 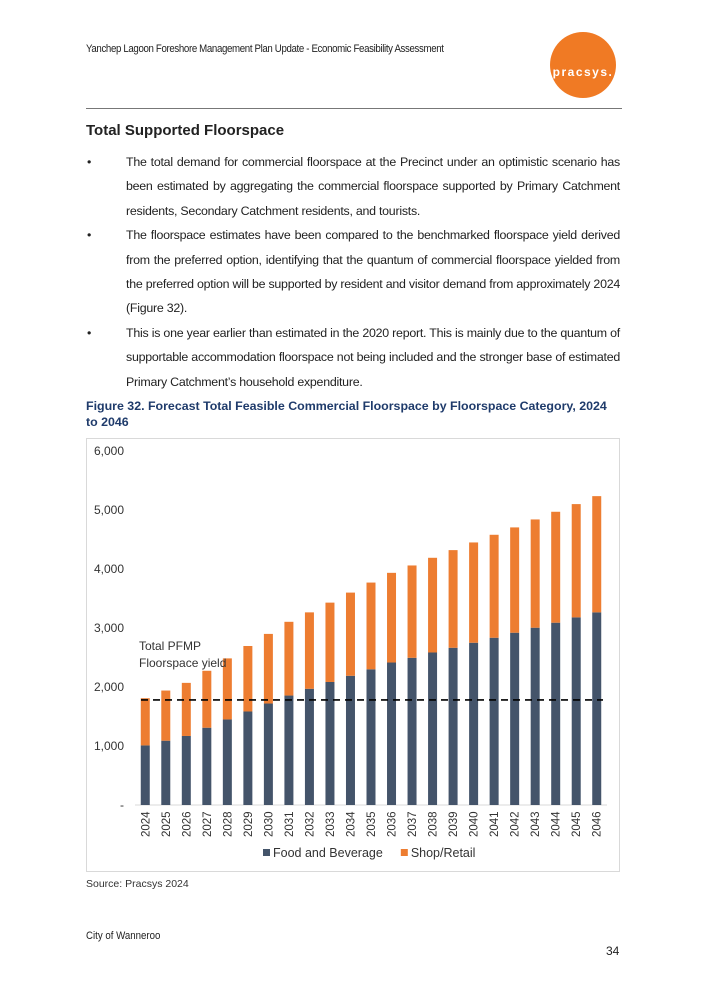 I want to click on x-tick-label: 2045, so click(x=577, y=824).